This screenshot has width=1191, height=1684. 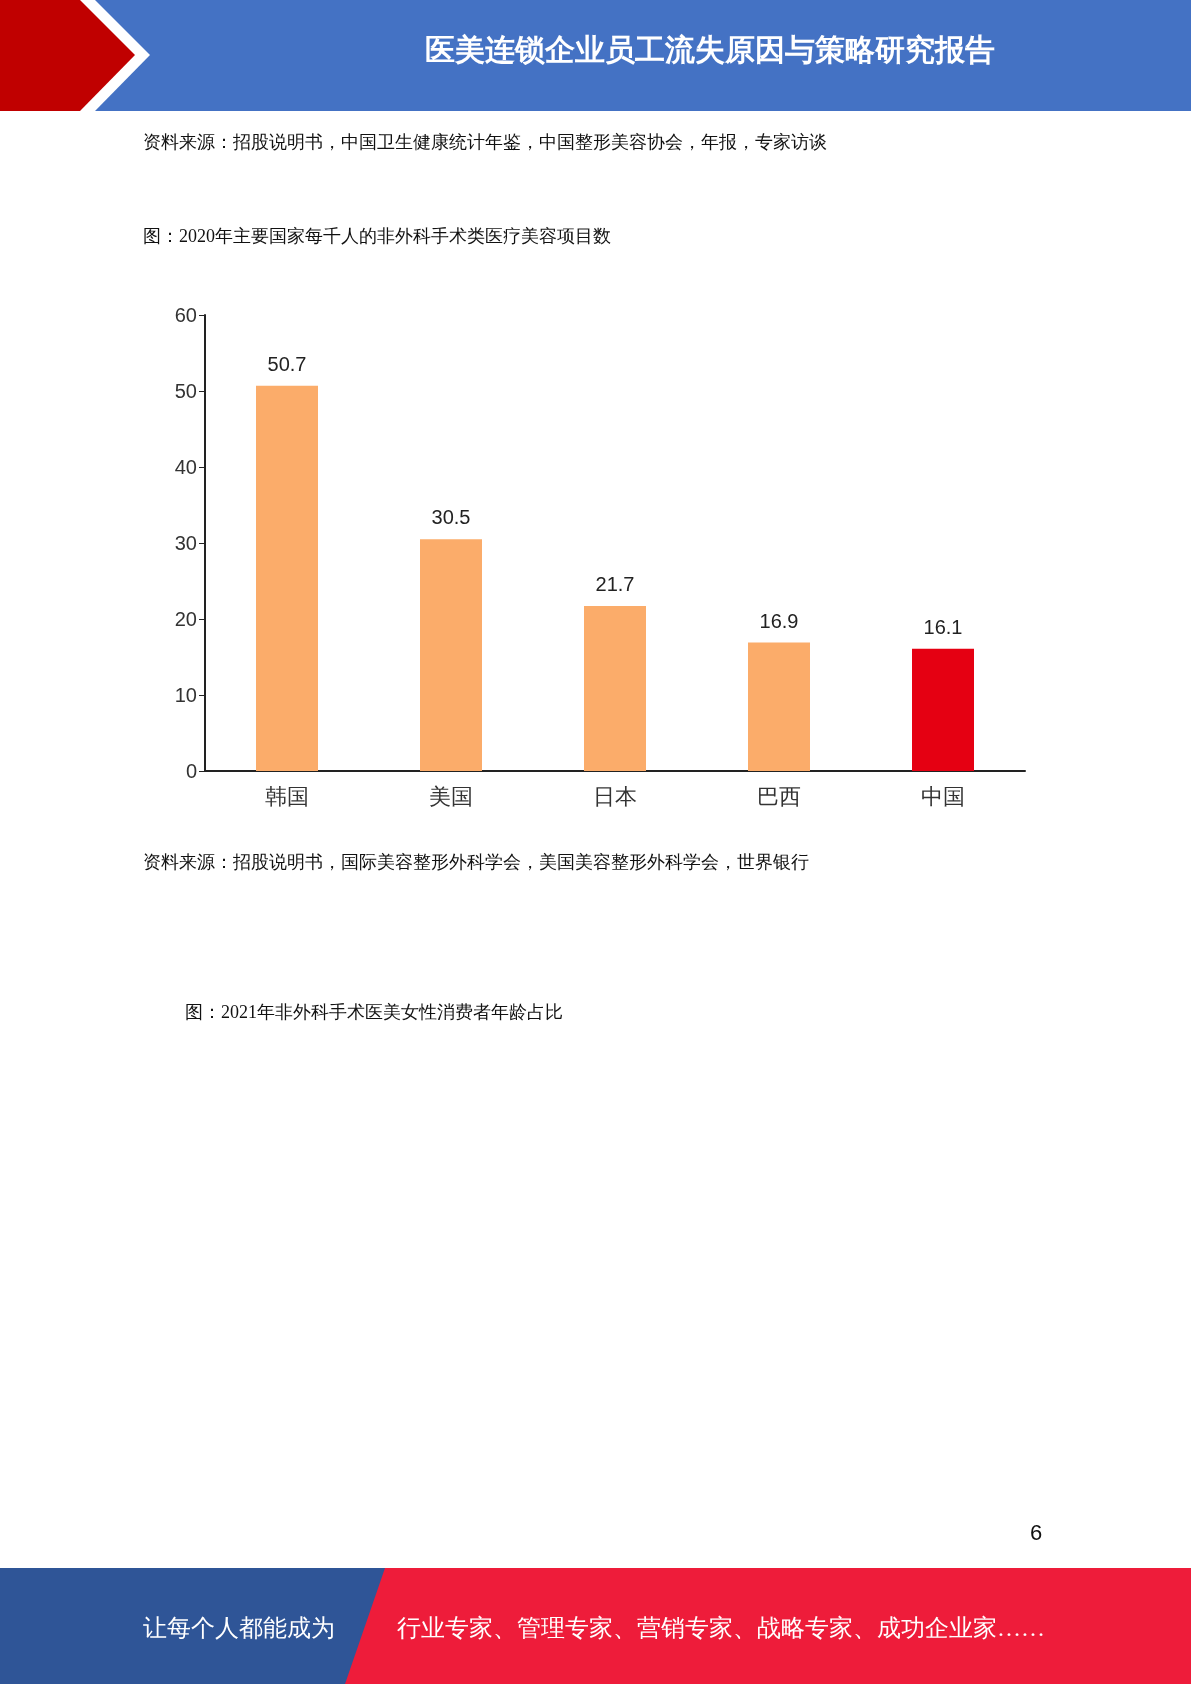 What do you see at coordinates (185, 619) in the screenshot?
I see `y-tick-label: 20` at bounding box center [185, 619].